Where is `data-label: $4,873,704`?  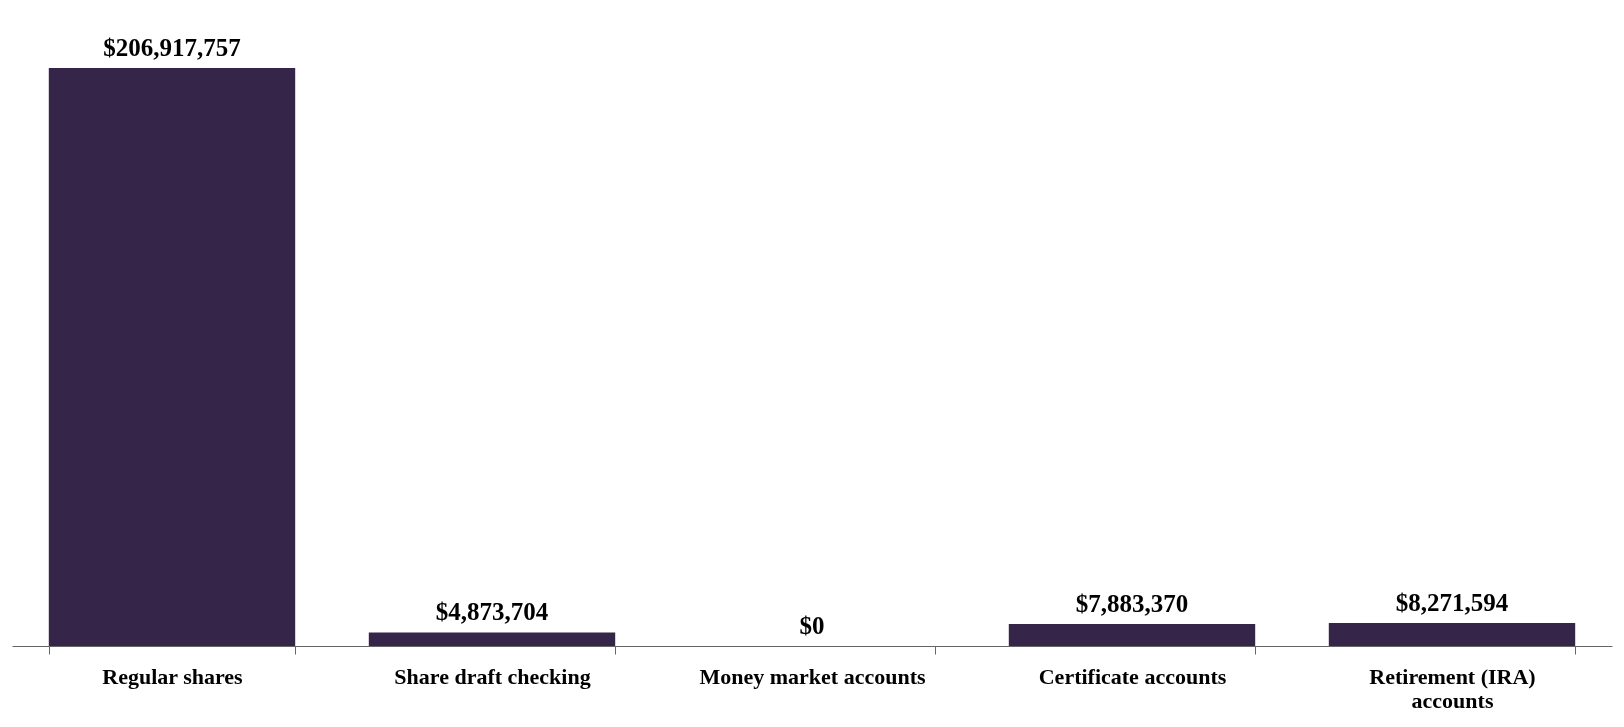
data-label: $4,873,704 is located at coordinates (492, 612).